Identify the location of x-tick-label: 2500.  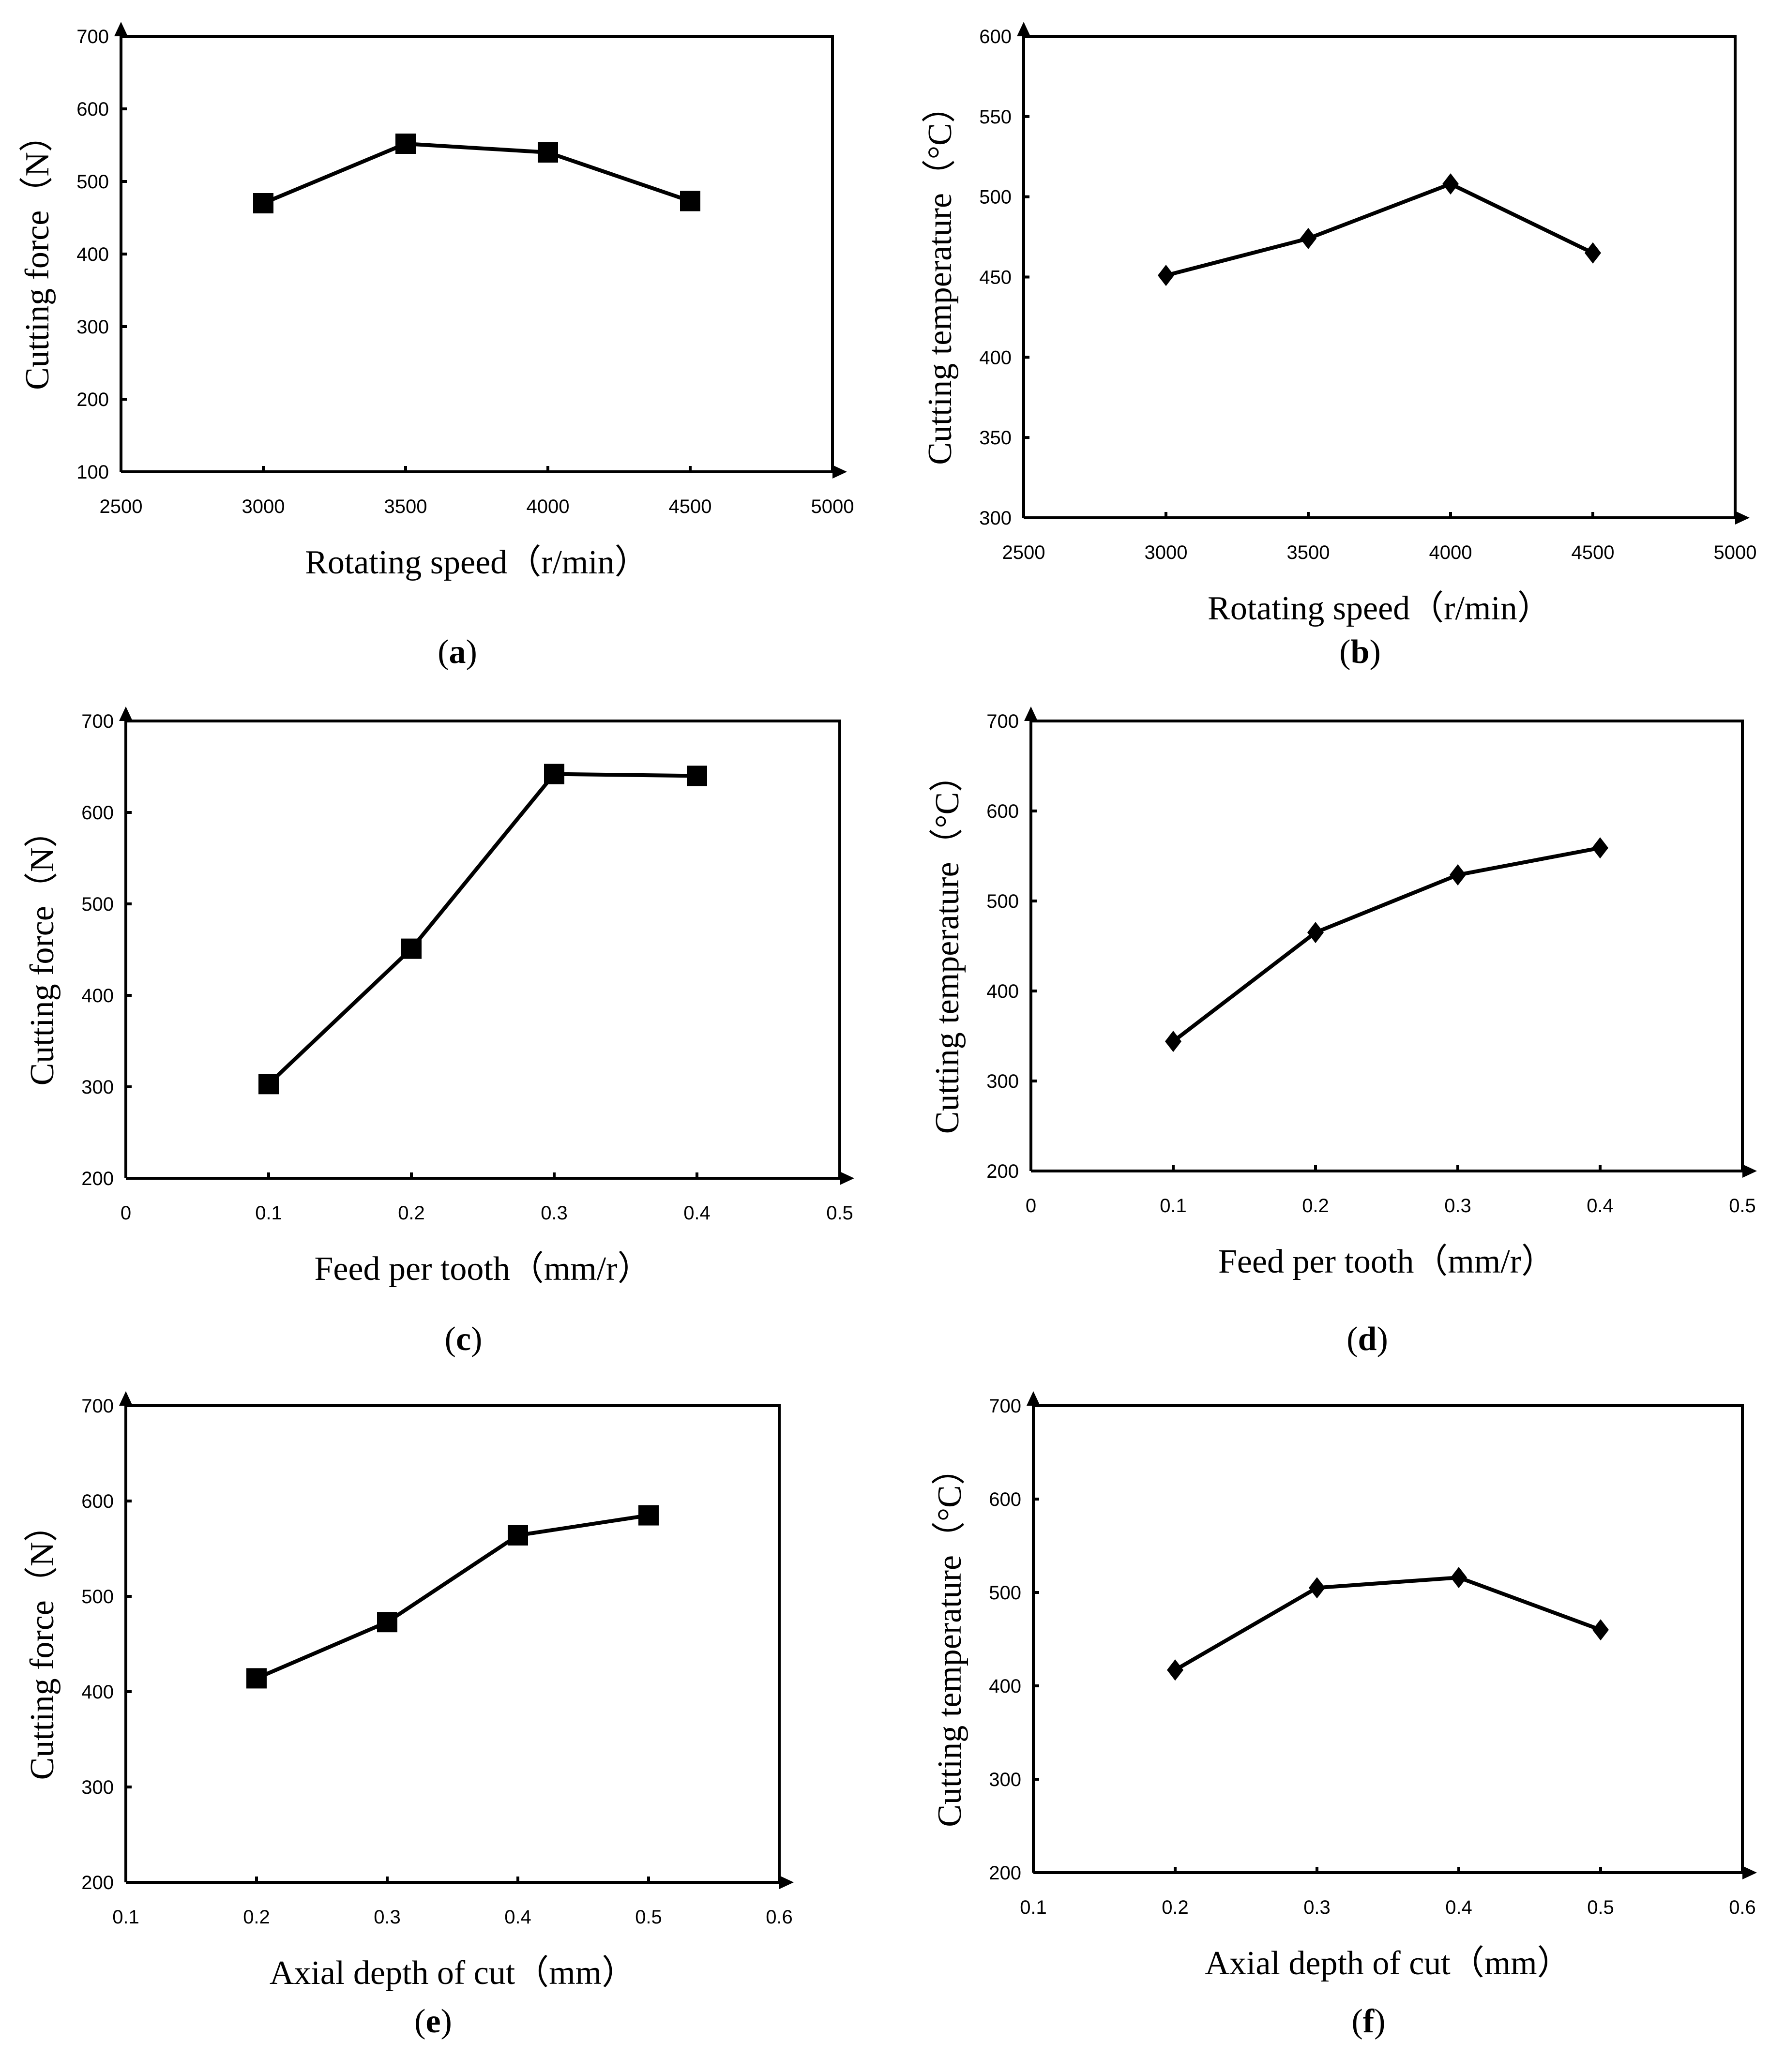
(122, 506).